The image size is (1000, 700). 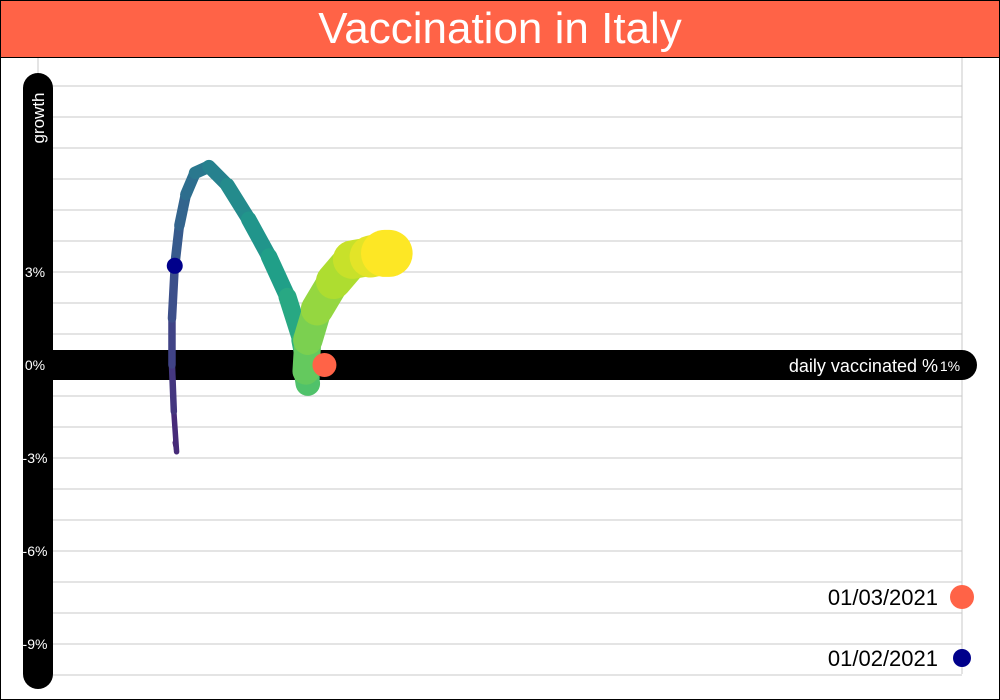 I want to click on y-tick-label: 0%, so click(x=35, y=365).